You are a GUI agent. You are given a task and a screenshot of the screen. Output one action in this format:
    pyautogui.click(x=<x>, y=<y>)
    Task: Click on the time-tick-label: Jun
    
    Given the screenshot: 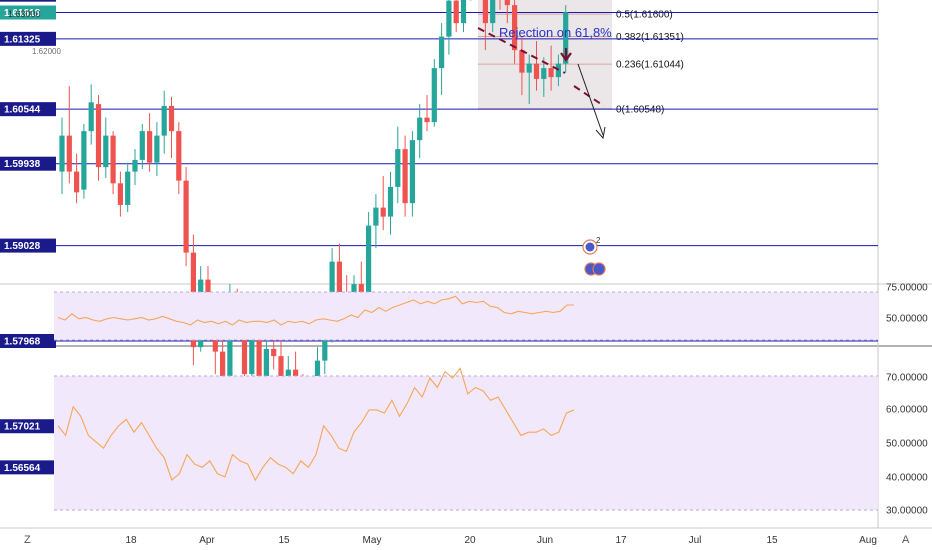 What is the action you would take?
    pyautogui.click(x=545, y=540)
    